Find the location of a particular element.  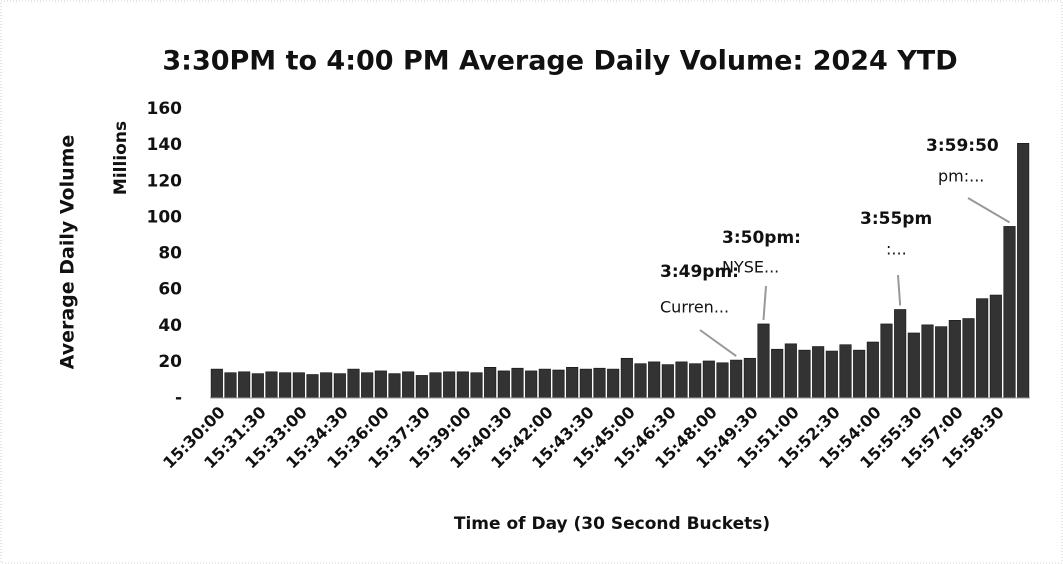

y-tick-label: 100 is located at coordinates (165, 217).